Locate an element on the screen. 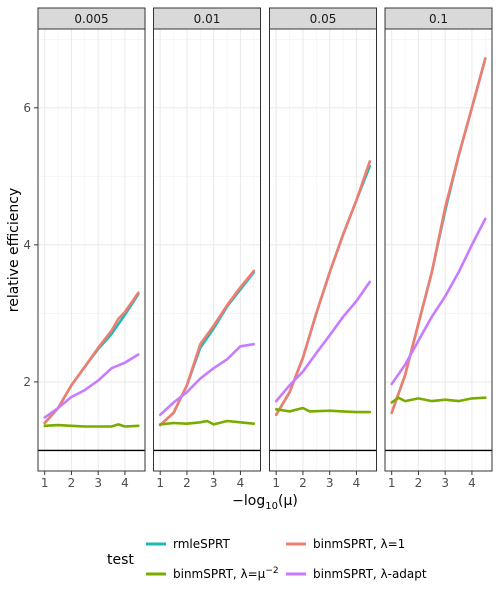 The image size is (500, 600). legend-label: rmleSPRT is located at coordinates (201, 544).